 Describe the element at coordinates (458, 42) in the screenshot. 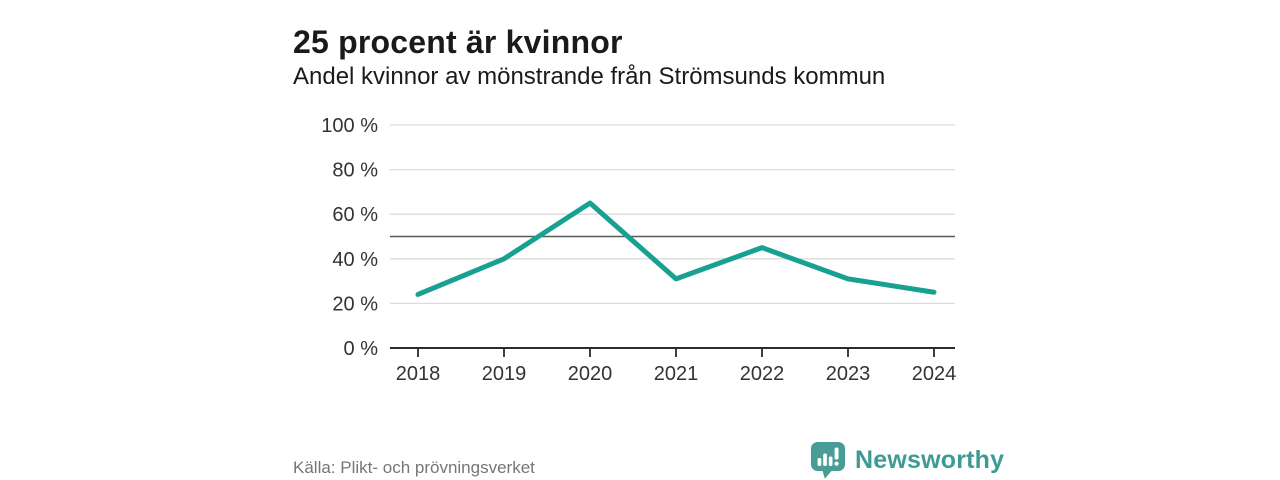

I see `chart-title: 25 procent är kvinnor` at that location.